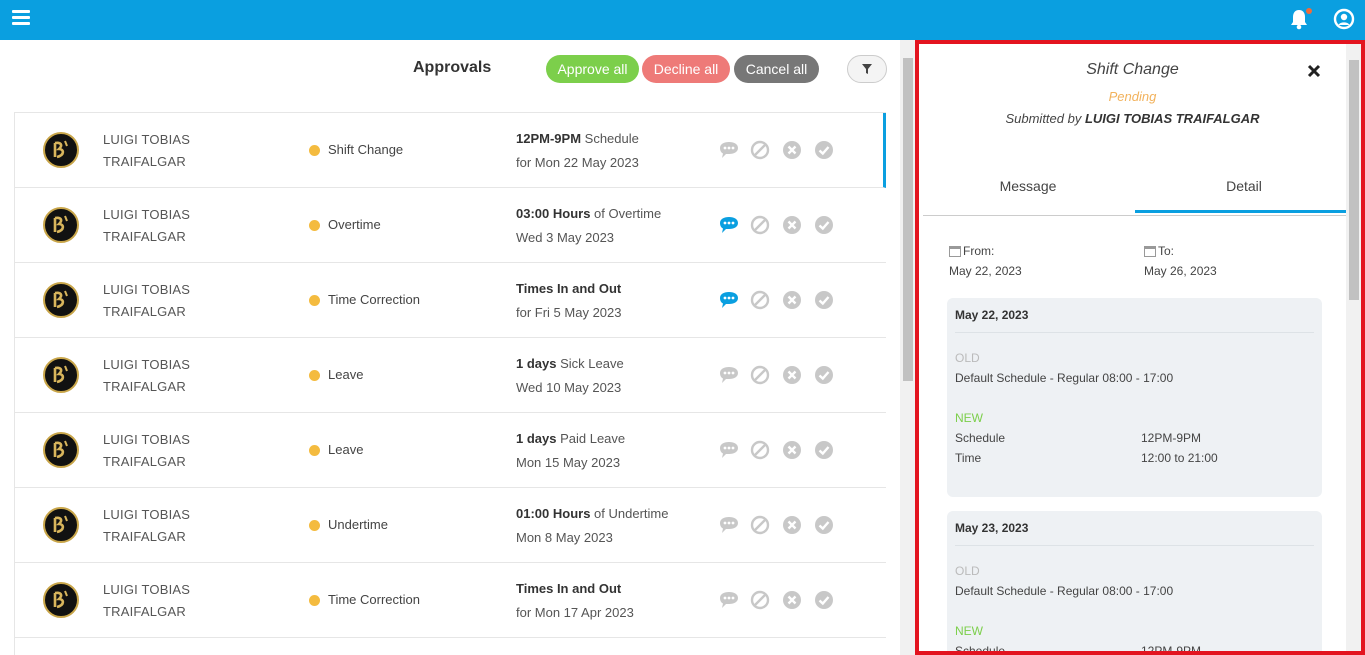 The width and height of the screenshot is (1365, 655). Describe the element at coordinates (592, 513) in the screenshot. I see `request-detail: 01:00 Hours of Undertime` at that location.